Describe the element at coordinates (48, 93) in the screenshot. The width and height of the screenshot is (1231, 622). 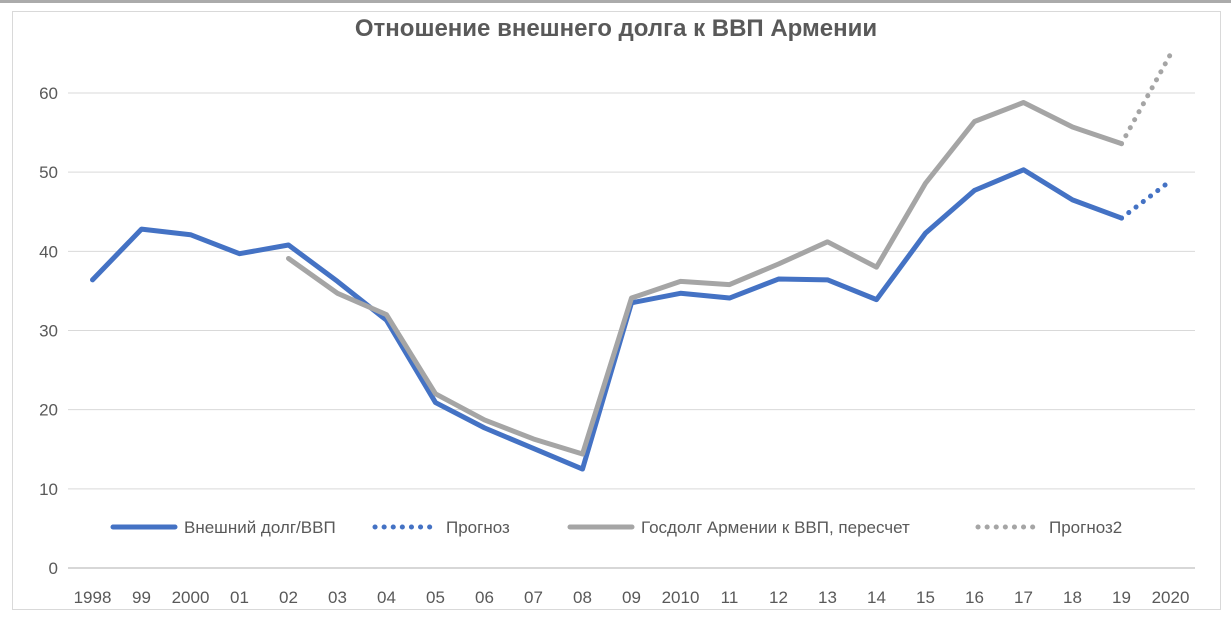
I see `y-tick-label: 60` at that location.